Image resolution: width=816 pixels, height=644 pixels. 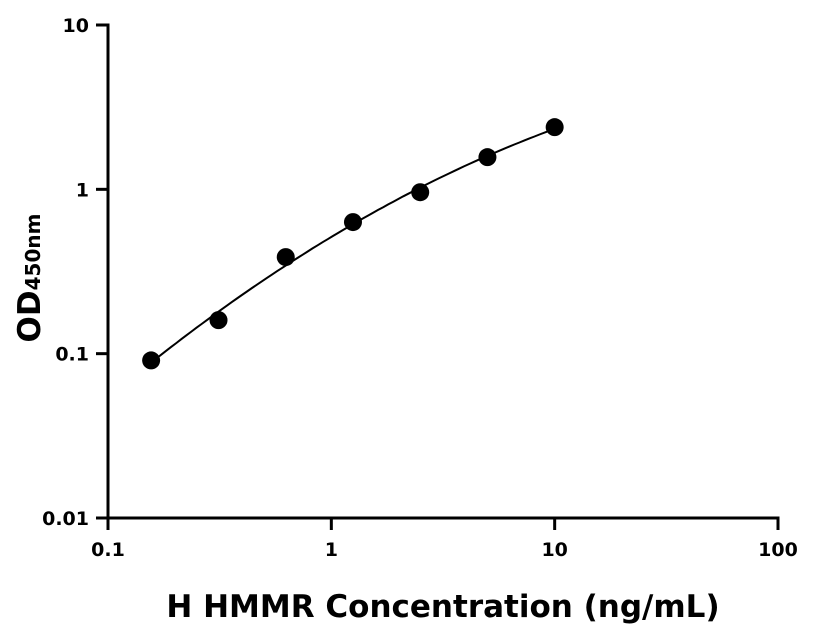 I want to click on y-tick-label: 0.01, so click(x=65, y=519).